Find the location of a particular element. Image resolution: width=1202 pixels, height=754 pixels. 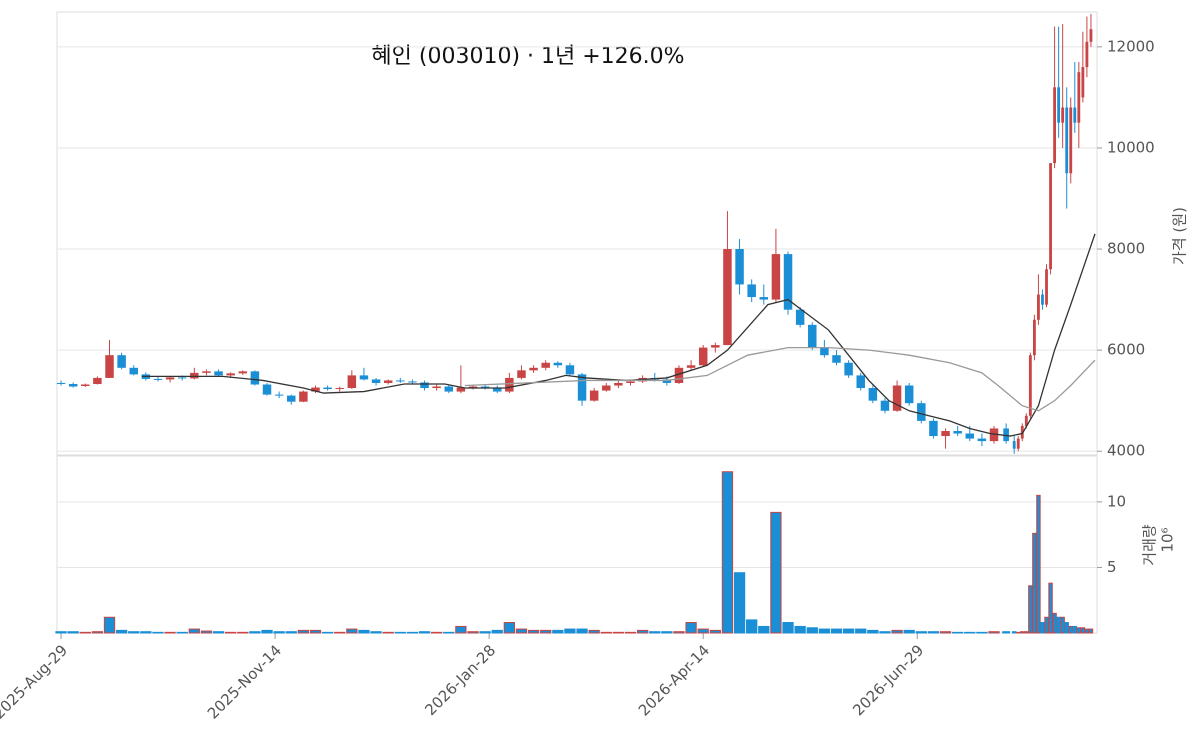

y-tick-label: 10000 is located at coordinates (1131, 147).